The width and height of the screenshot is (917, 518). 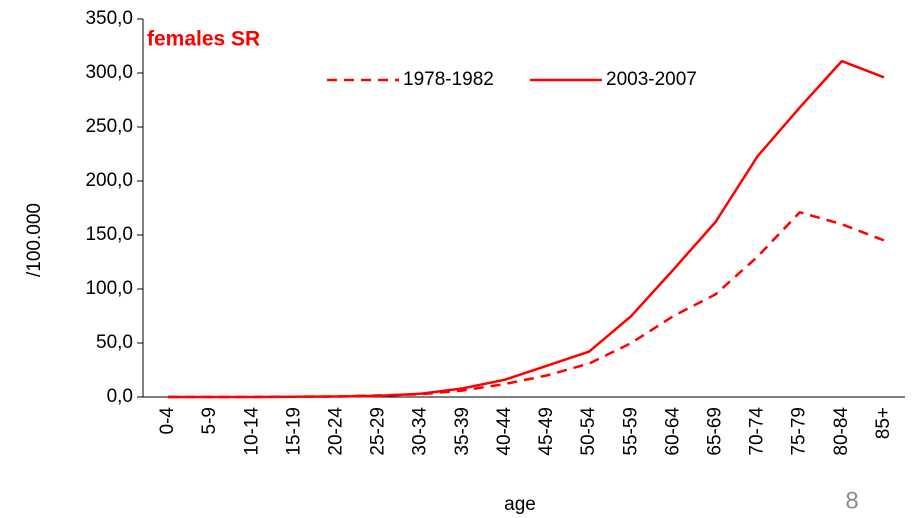 What do you see at coordinates (109, 288) in the screenshot?
I see `y-tick-label: 100,0` at bounding box center [109, 288].